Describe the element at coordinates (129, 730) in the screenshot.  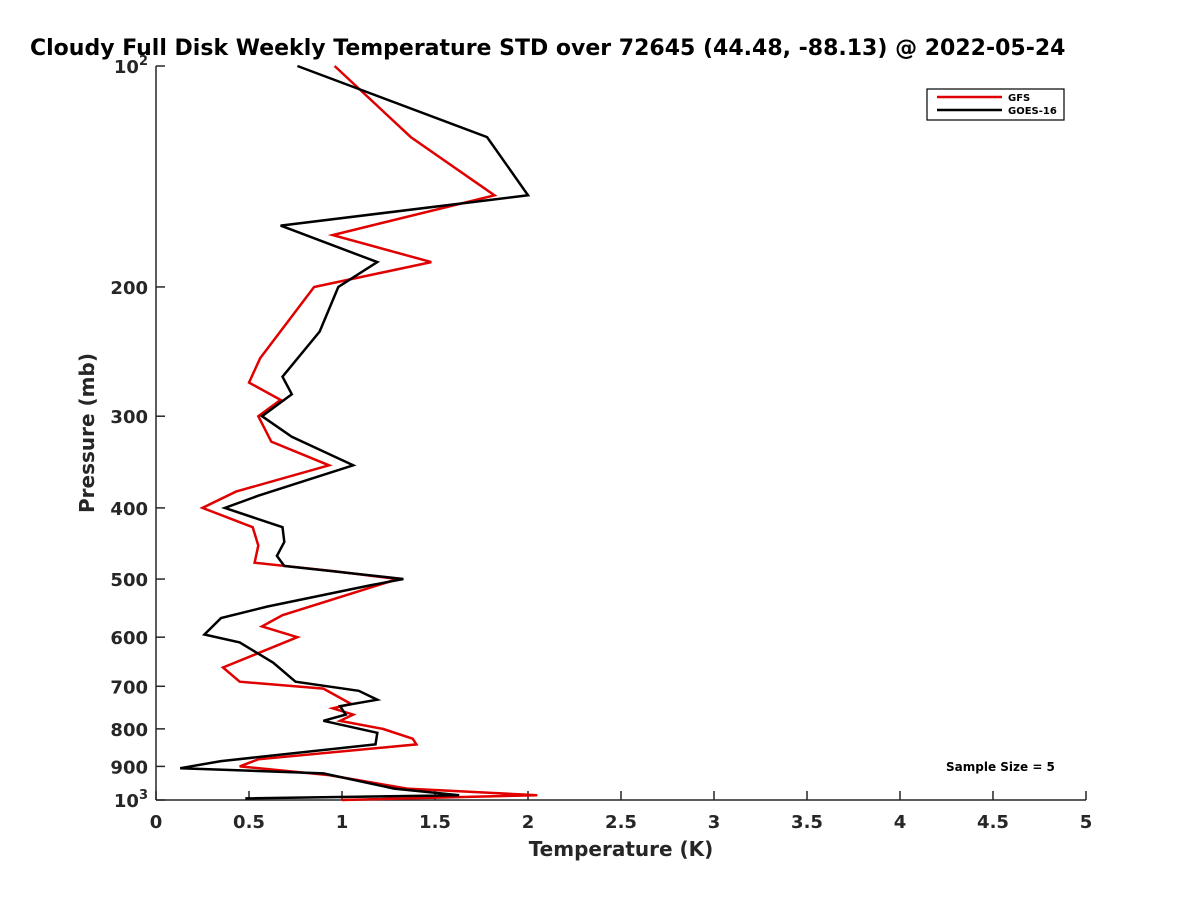
I see `y-tick-label: 800` at that location.